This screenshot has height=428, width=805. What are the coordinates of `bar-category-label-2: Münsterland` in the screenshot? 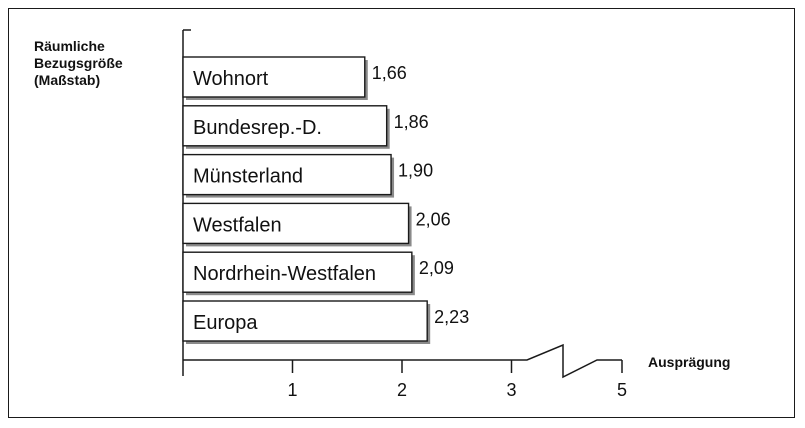 It's located at (248, 177).